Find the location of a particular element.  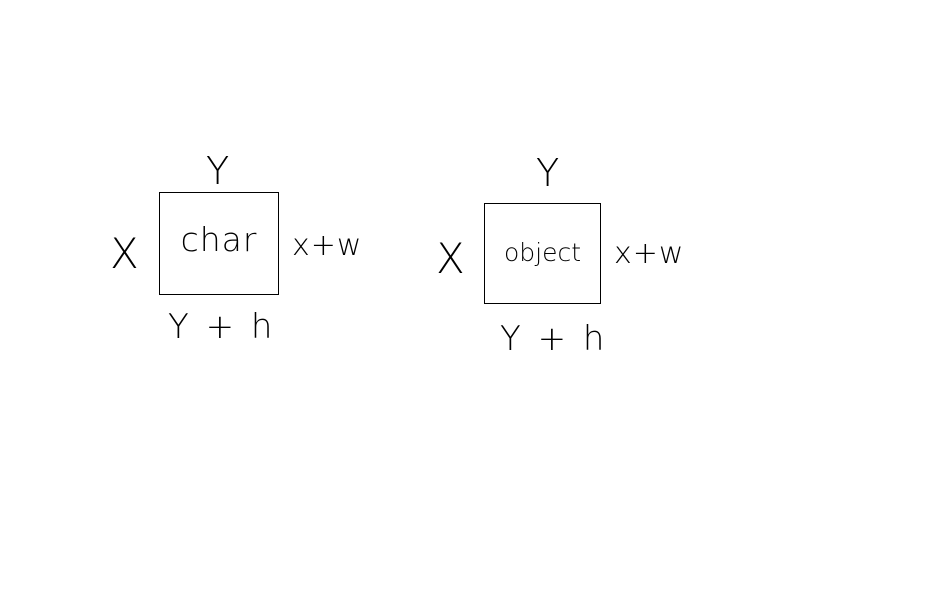

right-top-label: Y is located at coordinates (548, 173).